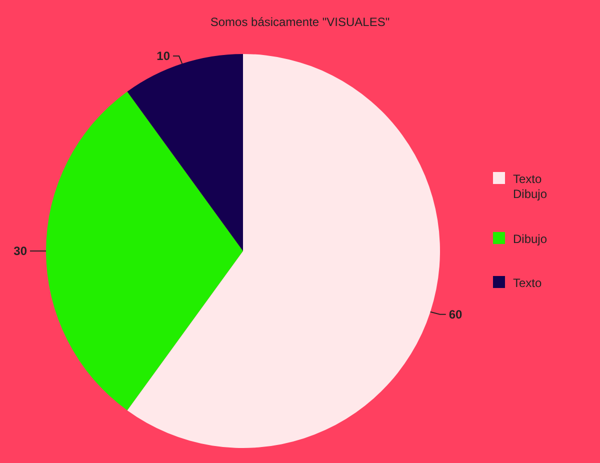 The width and height of the screenshot is (600, 463). I want to click on legend-label: Texto, so click(527, 283).